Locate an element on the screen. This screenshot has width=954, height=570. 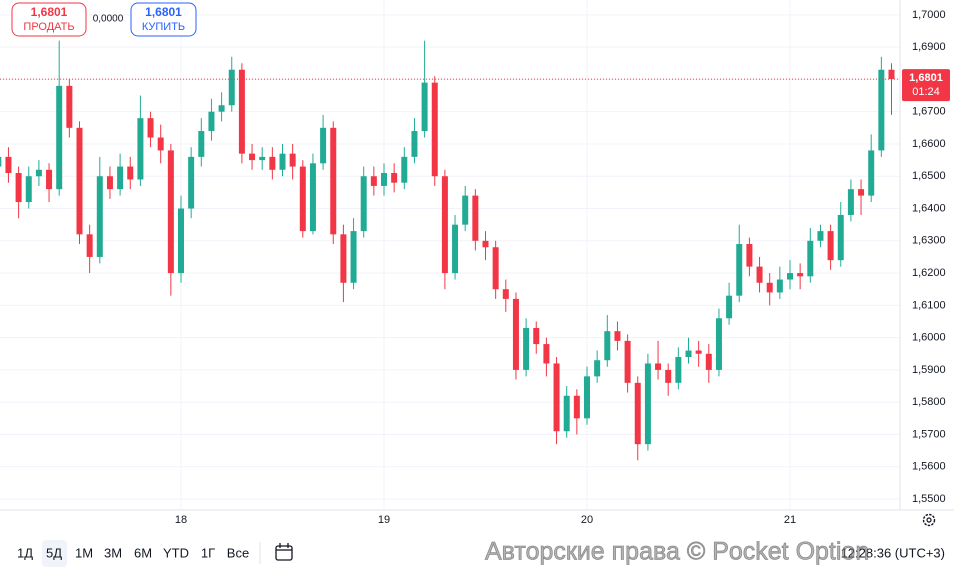
range-button: 6М is located at coordinates (143, 552).